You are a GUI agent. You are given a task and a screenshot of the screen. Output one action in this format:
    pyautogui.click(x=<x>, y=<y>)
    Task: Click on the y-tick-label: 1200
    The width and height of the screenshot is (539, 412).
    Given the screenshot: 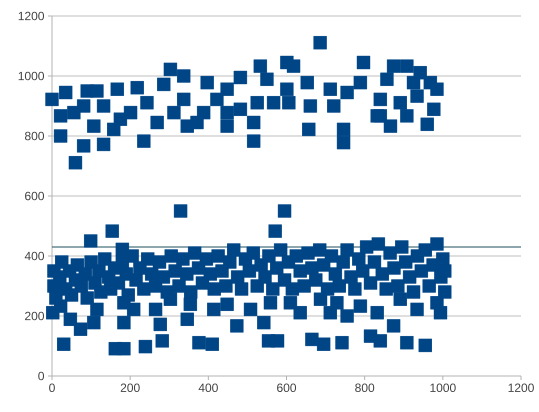 What is the action you would take?
    pyautogui.click(x=31, y=16)
    